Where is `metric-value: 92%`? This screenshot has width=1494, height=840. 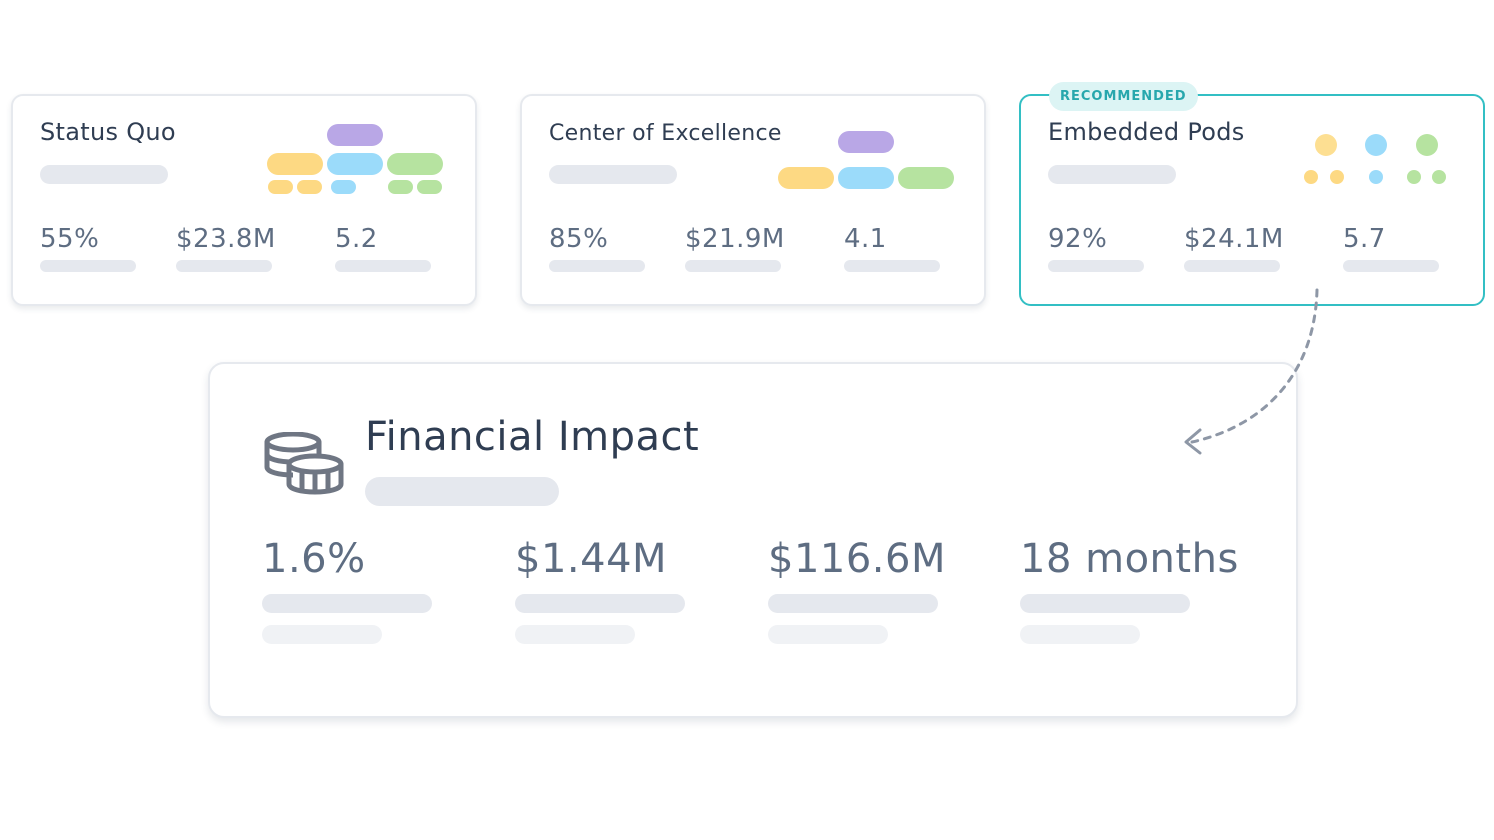
metric-value: 92% is located at coordinates (1078, 239).